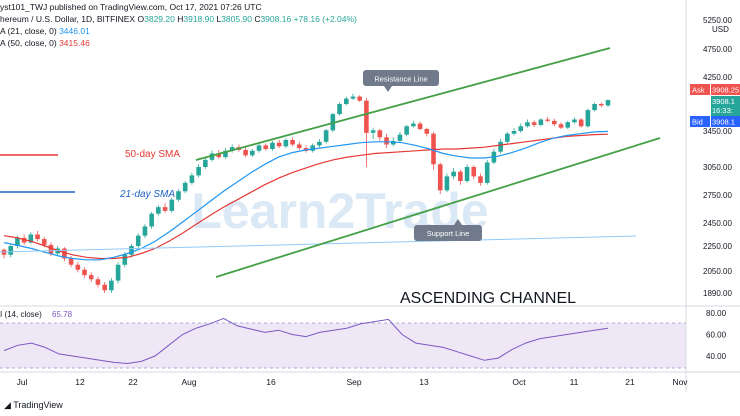 This screenshot has width=740, height=416. What do you see at coordinates (717, 20) in the screenshot?
I see `price-tick-label: 5250.00` at bounding box center [717, 20].